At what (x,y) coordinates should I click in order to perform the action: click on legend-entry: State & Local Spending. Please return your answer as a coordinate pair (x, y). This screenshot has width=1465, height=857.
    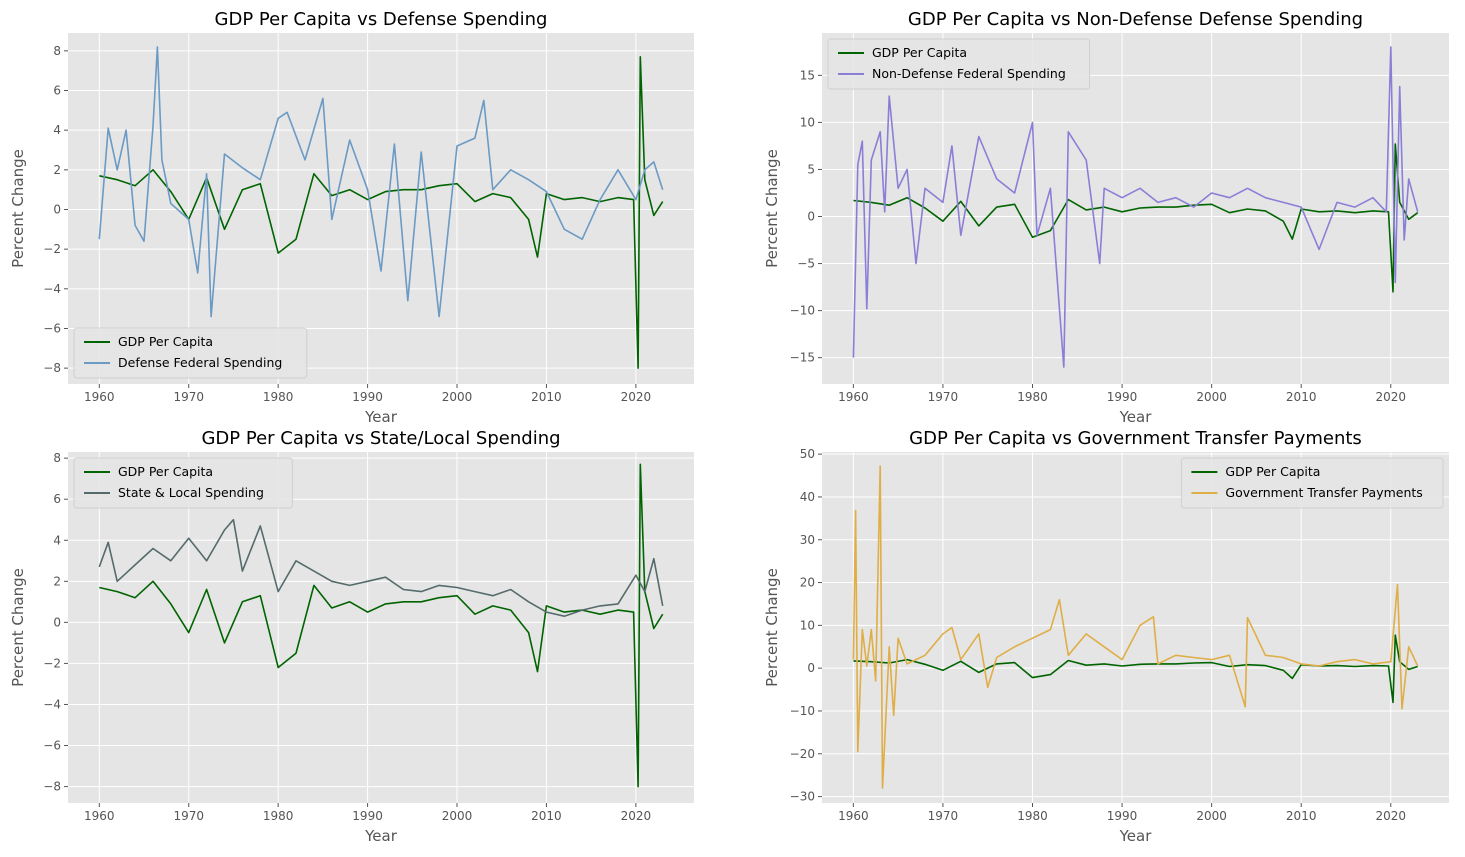
    Looking at the image, I should click on (191, 492).